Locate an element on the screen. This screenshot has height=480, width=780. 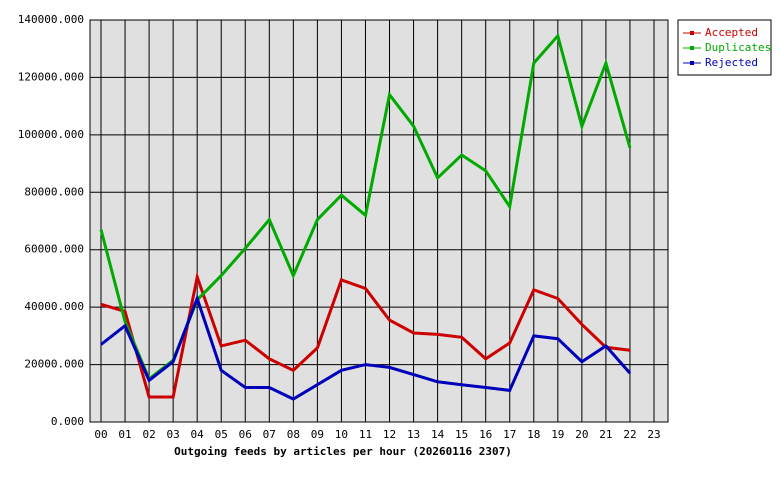
y-tick-label: 0.000 is located at coordinates (67, 421).